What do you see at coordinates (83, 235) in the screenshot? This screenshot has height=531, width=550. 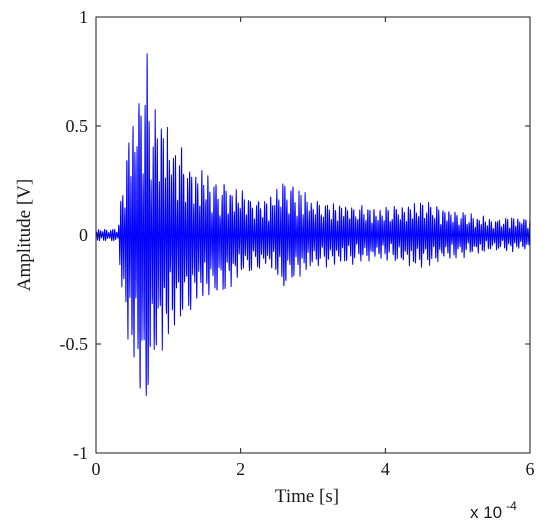 I see `y-tick-label: 0` at bounding box center [83, 235].